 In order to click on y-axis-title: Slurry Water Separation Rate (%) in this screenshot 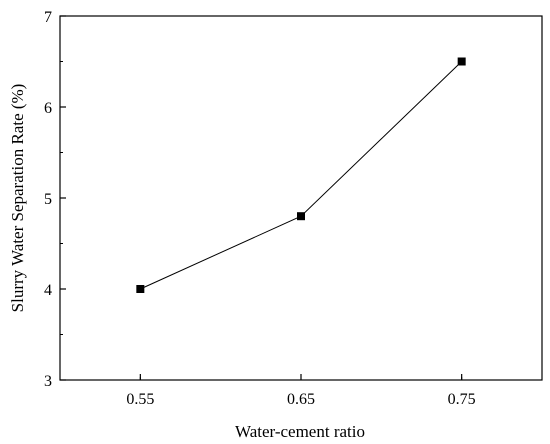, I will do `click(17, 198)`.